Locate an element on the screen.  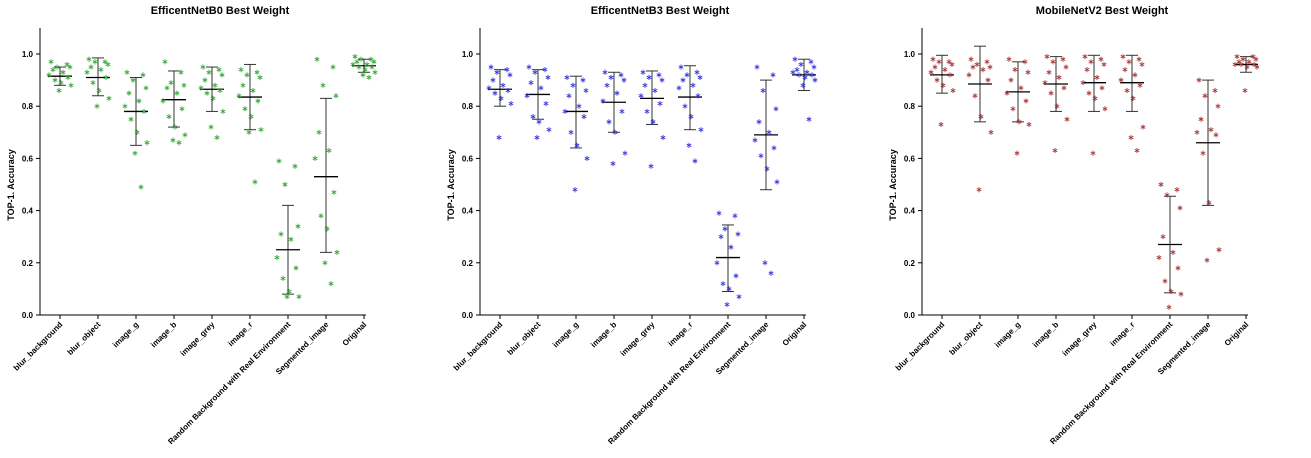
x-tick-label: image_b is located at coordinates (1045, 334).